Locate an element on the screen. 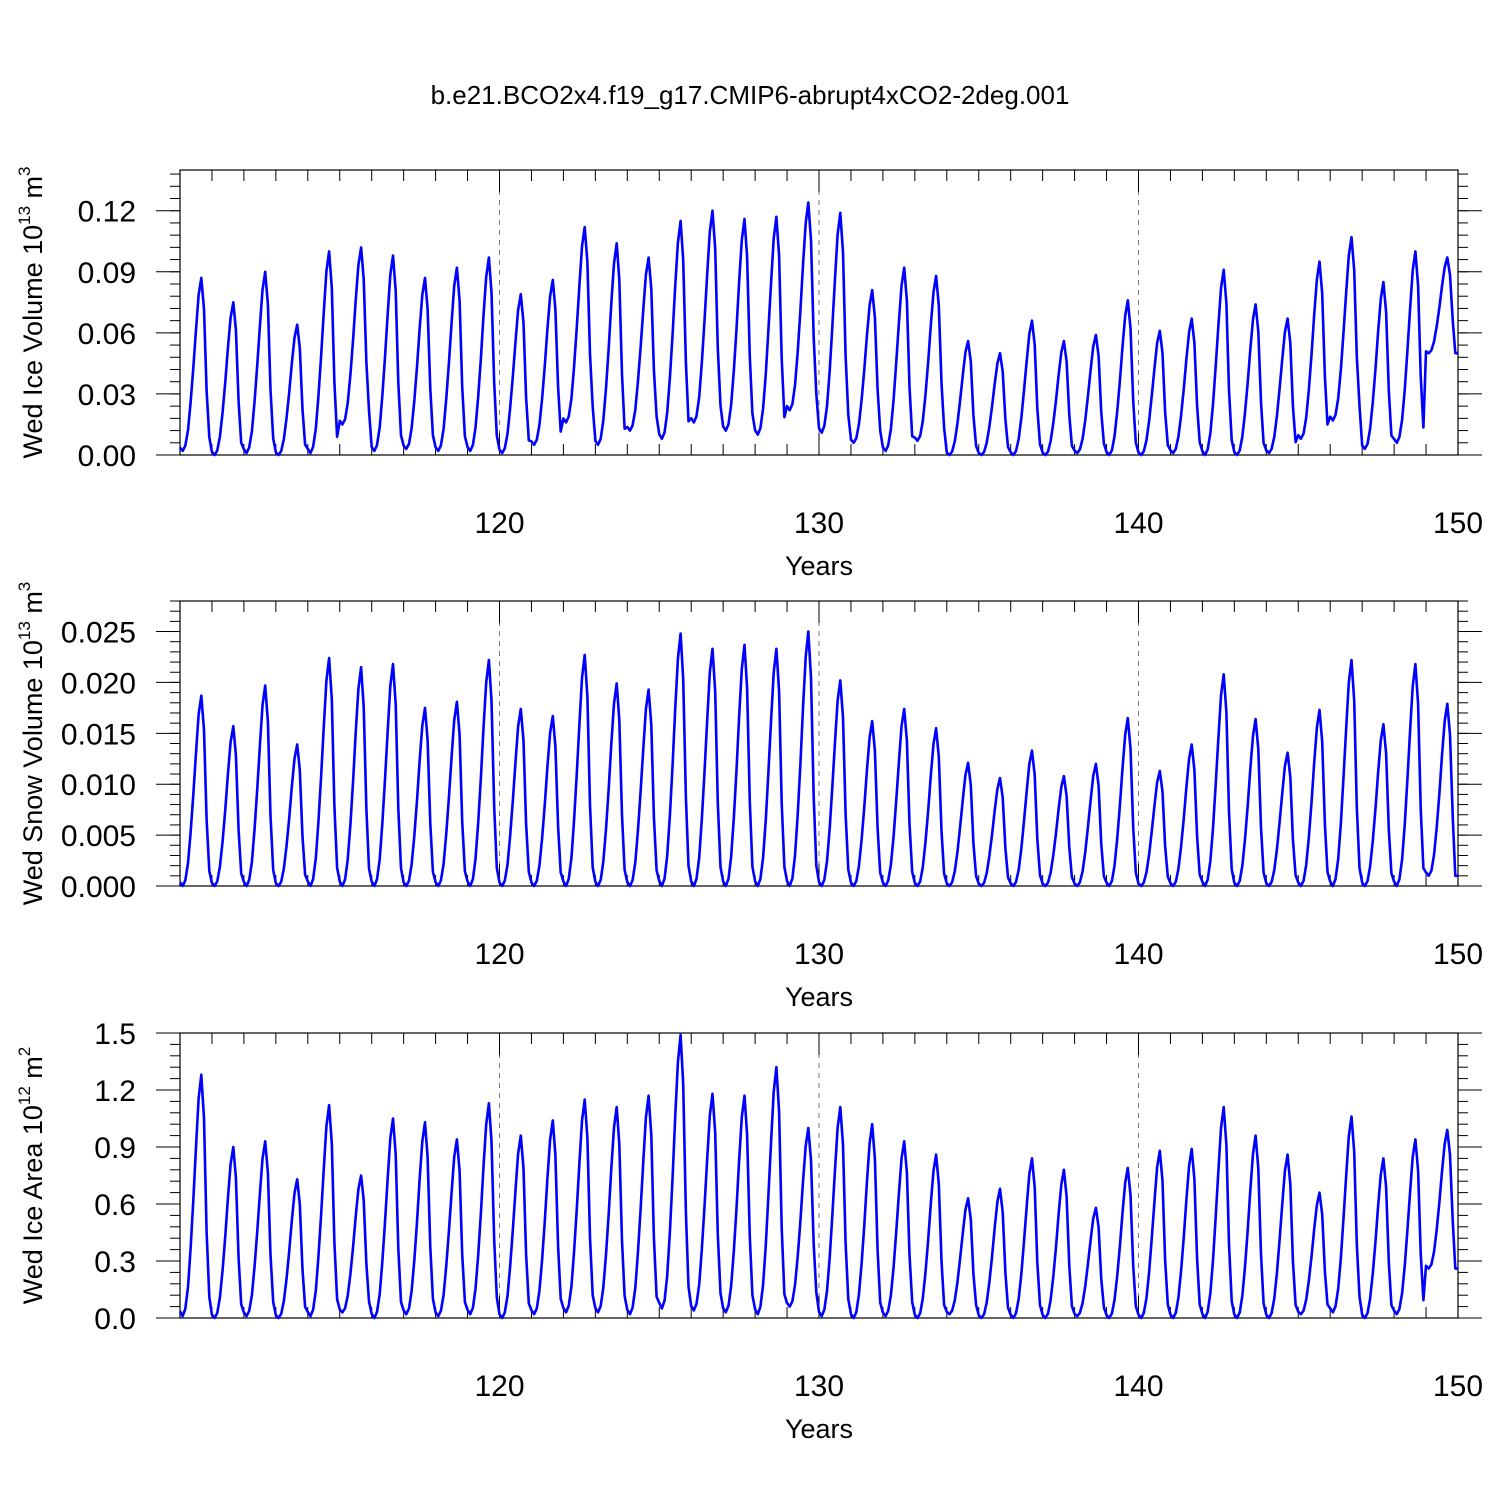 The width and height of the screenshot is (1500, 1500). y-tick-label: 0.9 is located at coordinates (115, 1148).